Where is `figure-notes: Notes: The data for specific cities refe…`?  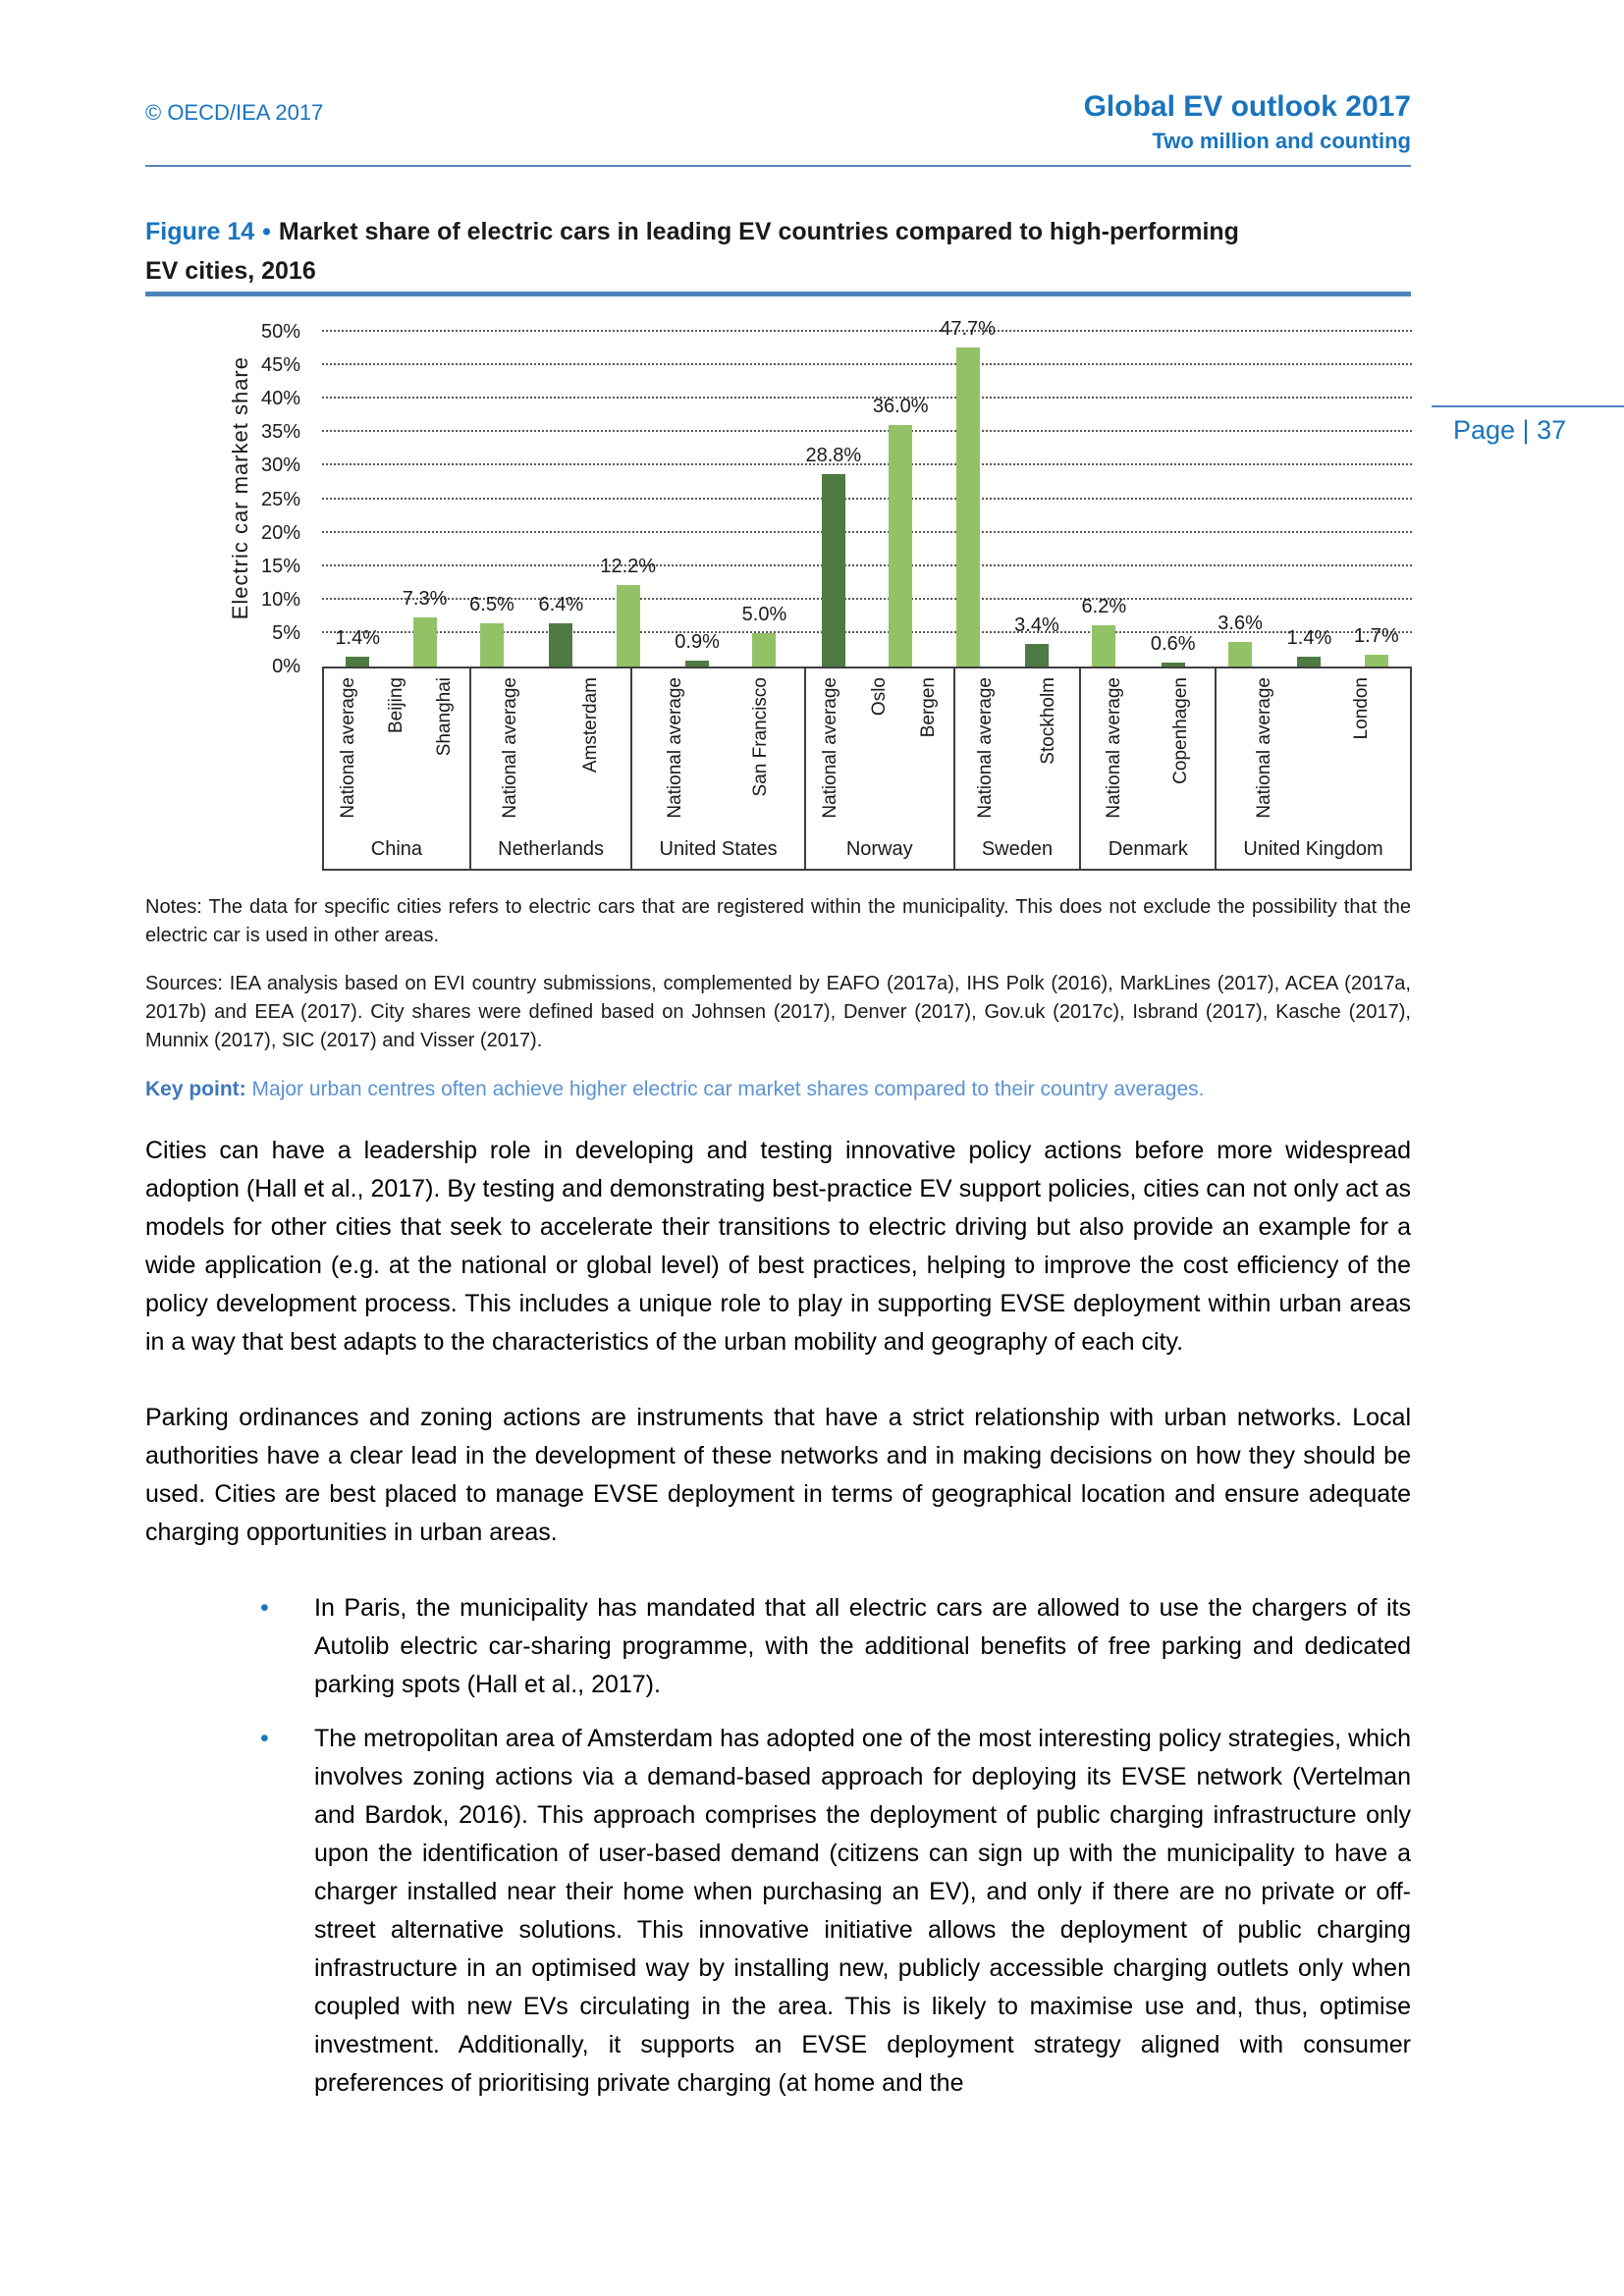
figure-notes: Notes: The data for specific cities refe… is located at coordinates (778, 921).